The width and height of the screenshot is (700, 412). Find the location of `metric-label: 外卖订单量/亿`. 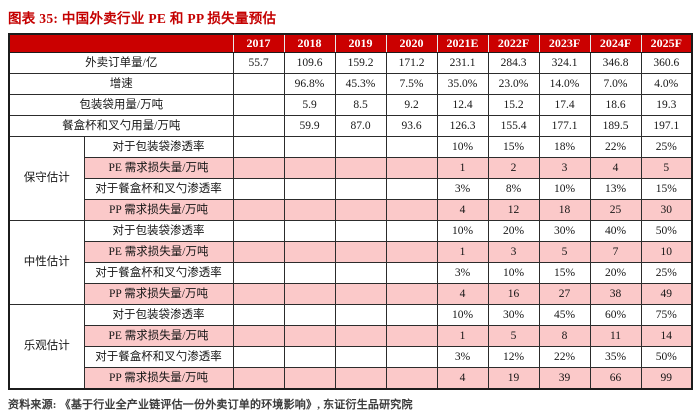

metric-label: 外卖订单量/亿 is located at coordinates (121, 63).